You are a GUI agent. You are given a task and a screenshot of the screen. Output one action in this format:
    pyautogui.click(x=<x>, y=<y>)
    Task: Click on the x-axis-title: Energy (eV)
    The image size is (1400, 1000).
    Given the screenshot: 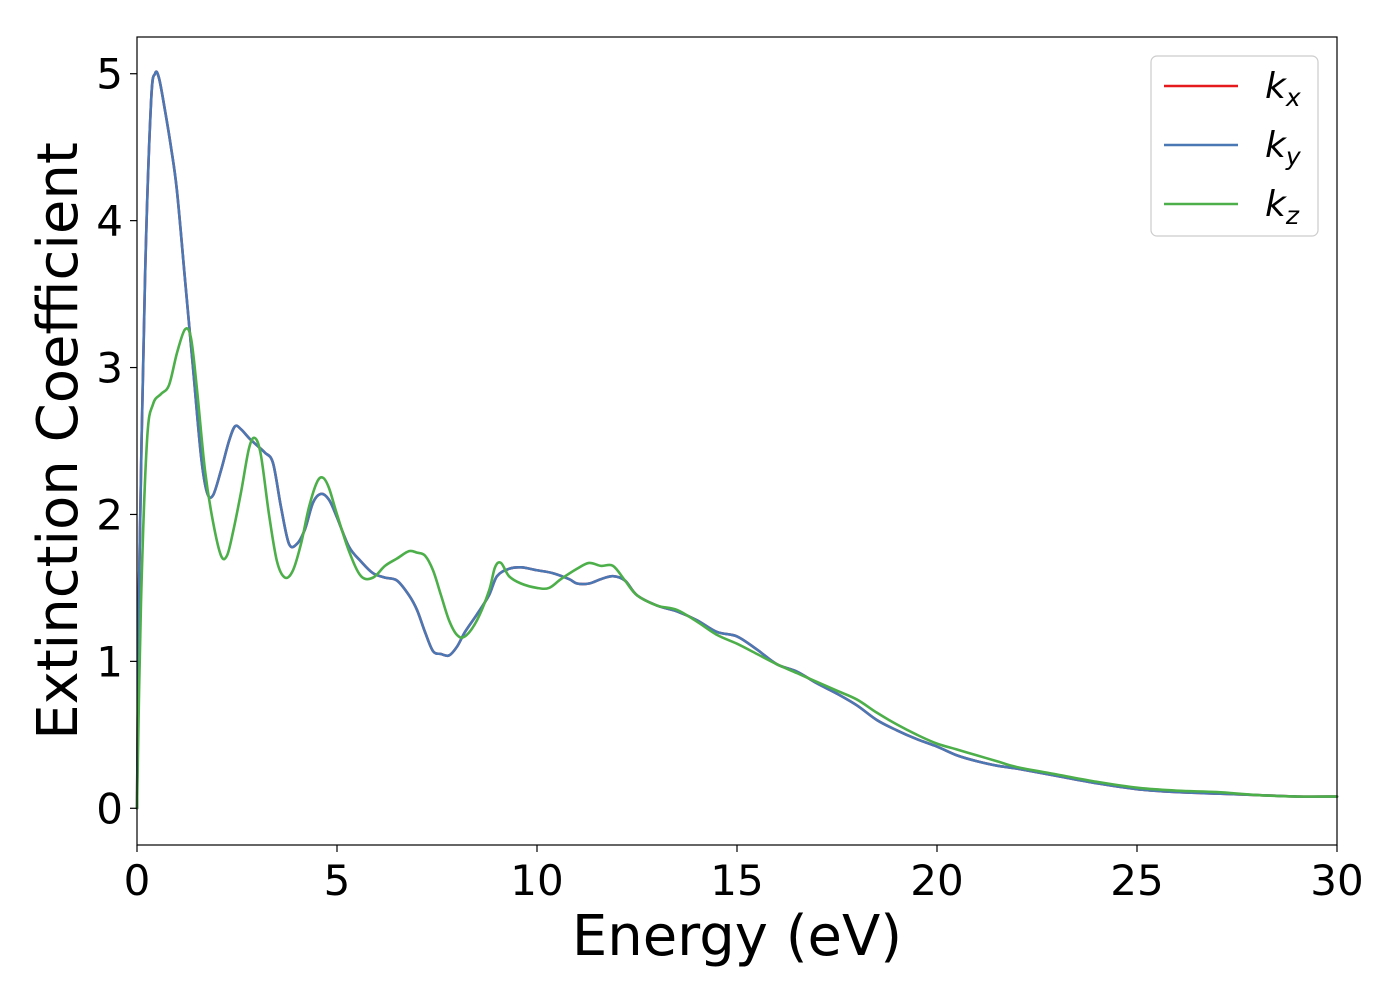 What is the action you would take?
    pyautogui.click(x=737, y=936)
    